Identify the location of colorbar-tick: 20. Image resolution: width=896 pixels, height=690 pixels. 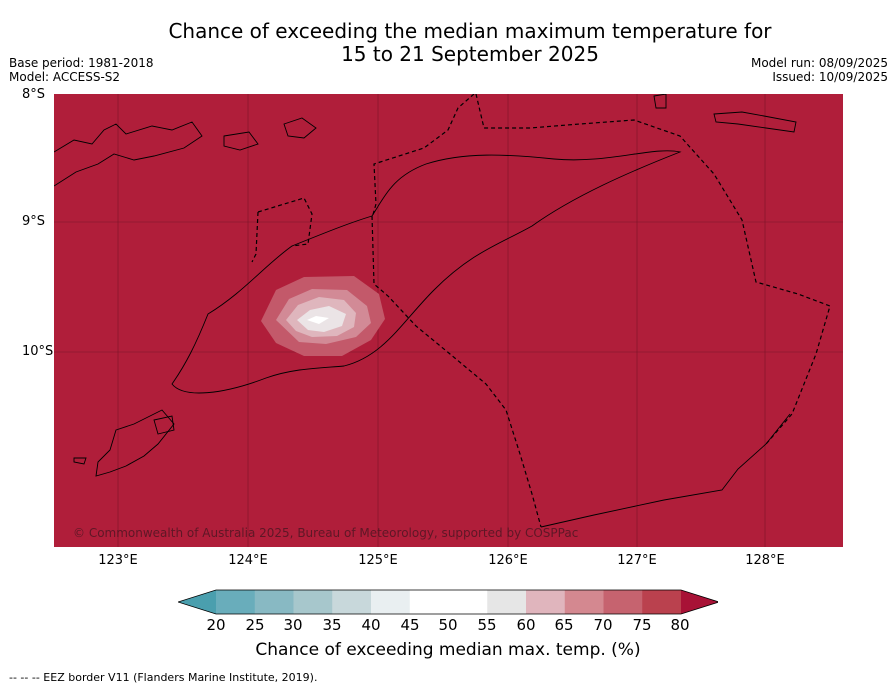
(216, 625).